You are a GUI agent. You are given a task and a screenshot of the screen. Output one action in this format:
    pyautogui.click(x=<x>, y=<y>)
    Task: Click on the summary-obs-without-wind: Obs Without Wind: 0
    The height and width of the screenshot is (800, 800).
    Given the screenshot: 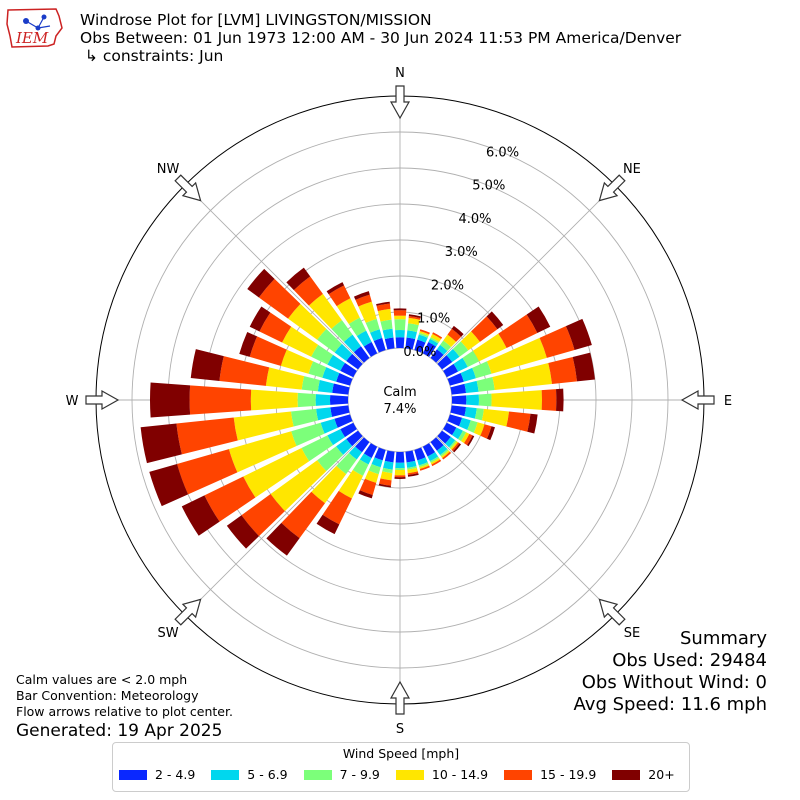 What is the action you would take?
    pyautogui.click(x=674, y=682)
    